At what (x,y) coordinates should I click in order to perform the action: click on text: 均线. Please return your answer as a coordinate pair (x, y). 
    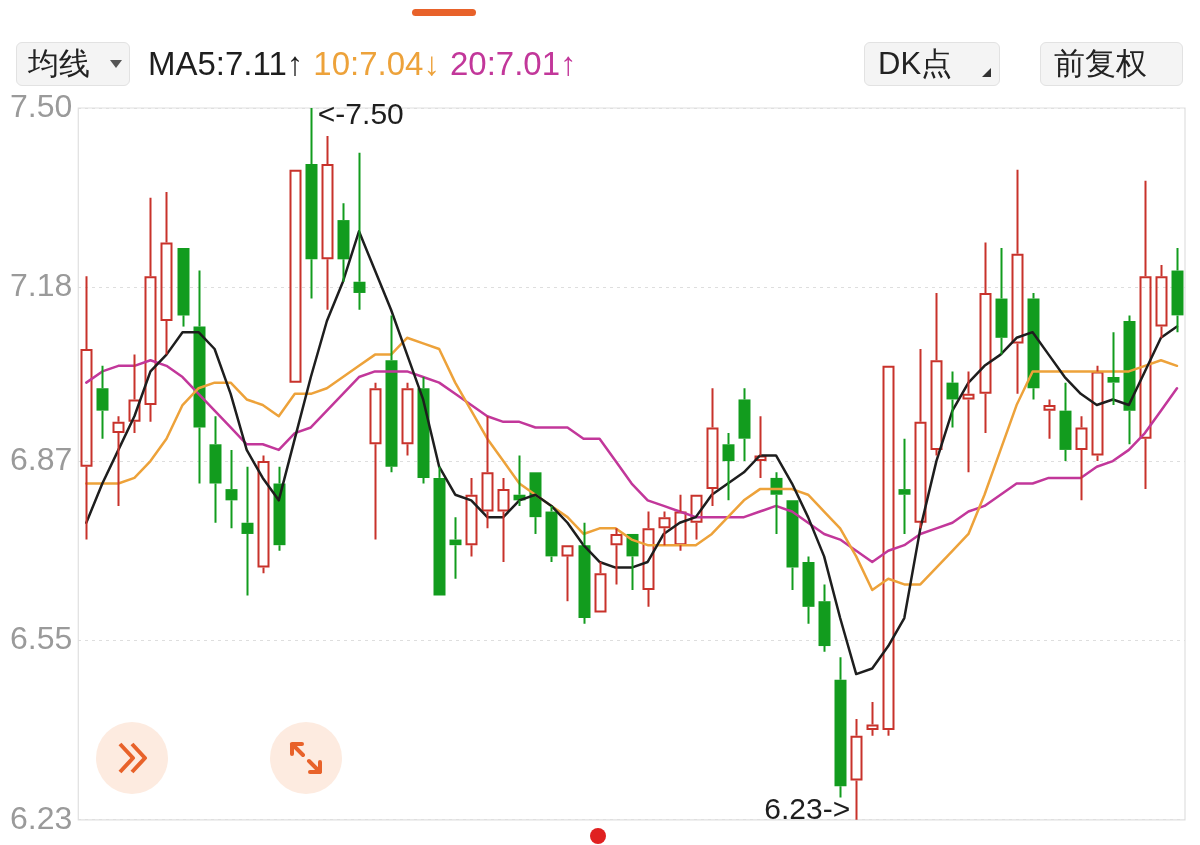
    Looking at the image, I should click on (59, 64).